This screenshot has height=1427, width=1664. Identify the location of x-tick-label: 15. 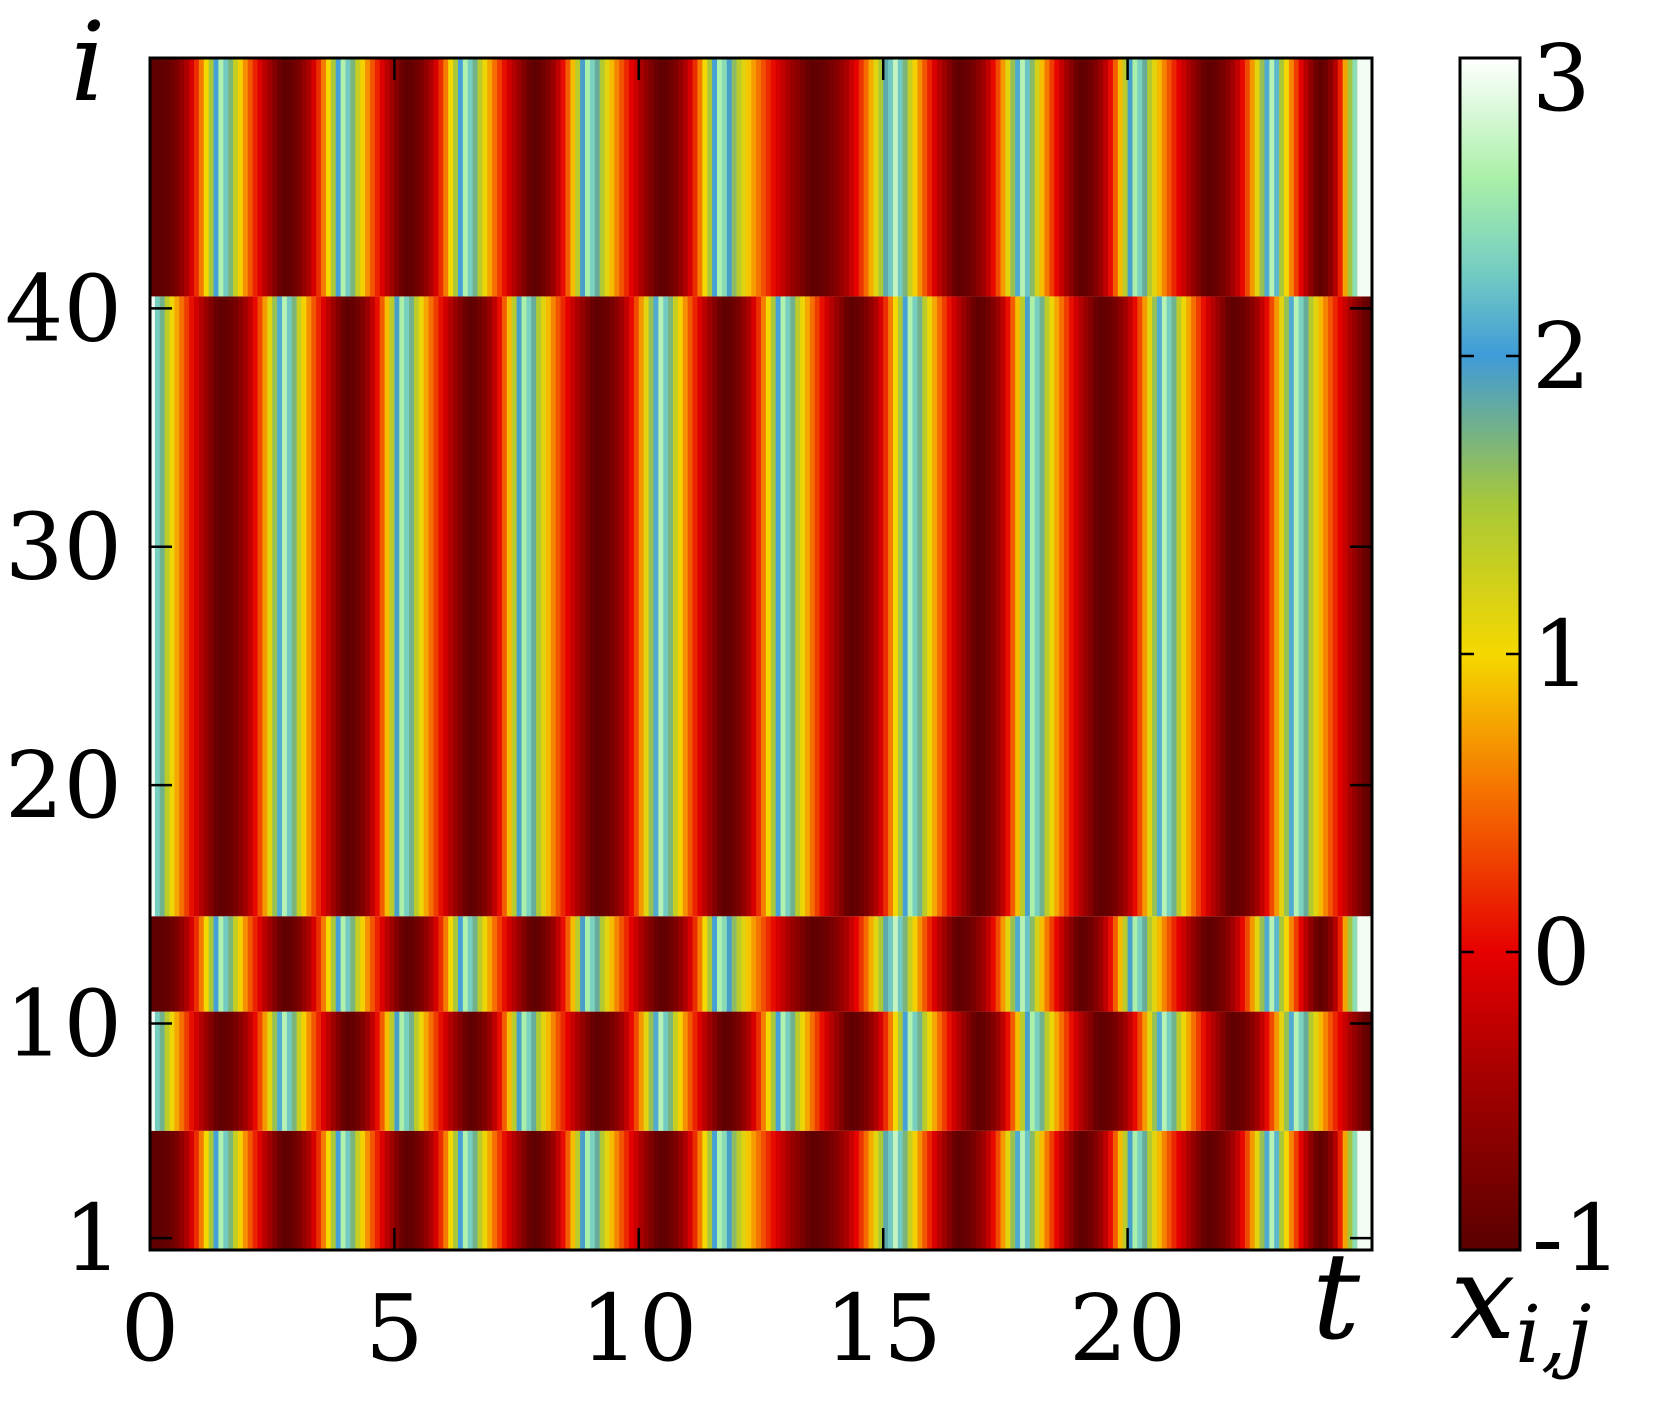
(883, 1328).